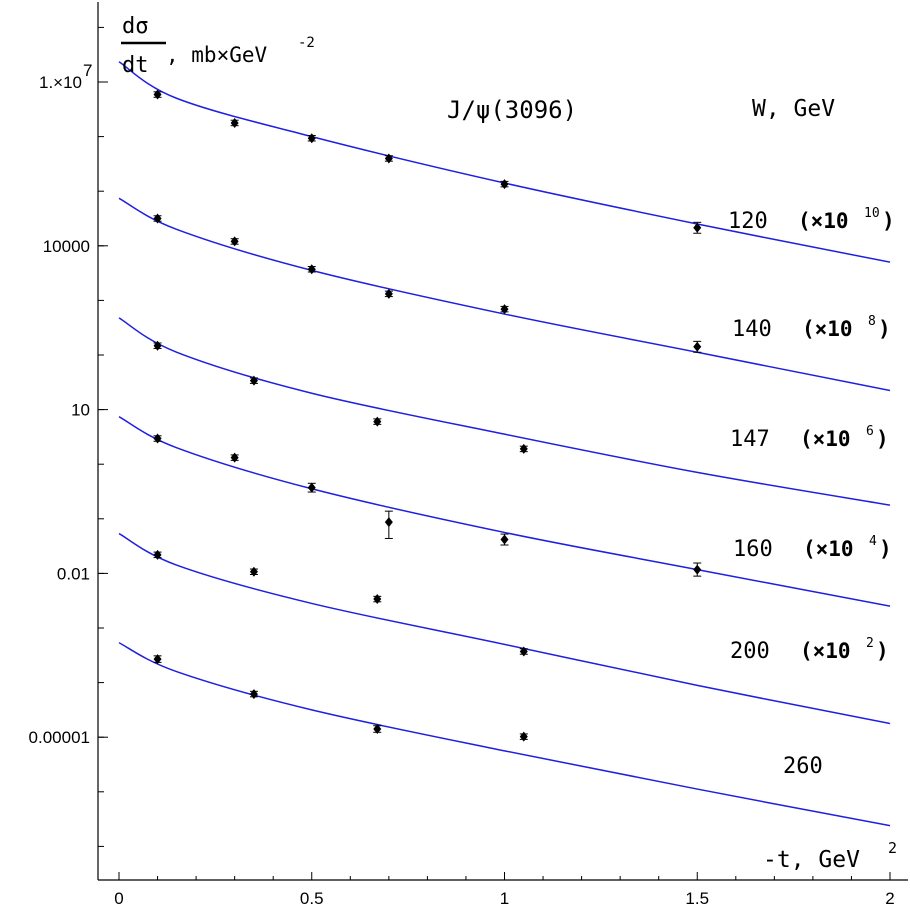 The height and width of the screenshot is (911, 910). I want to click on y-tick-label: 1.×10, so click(60, 82).